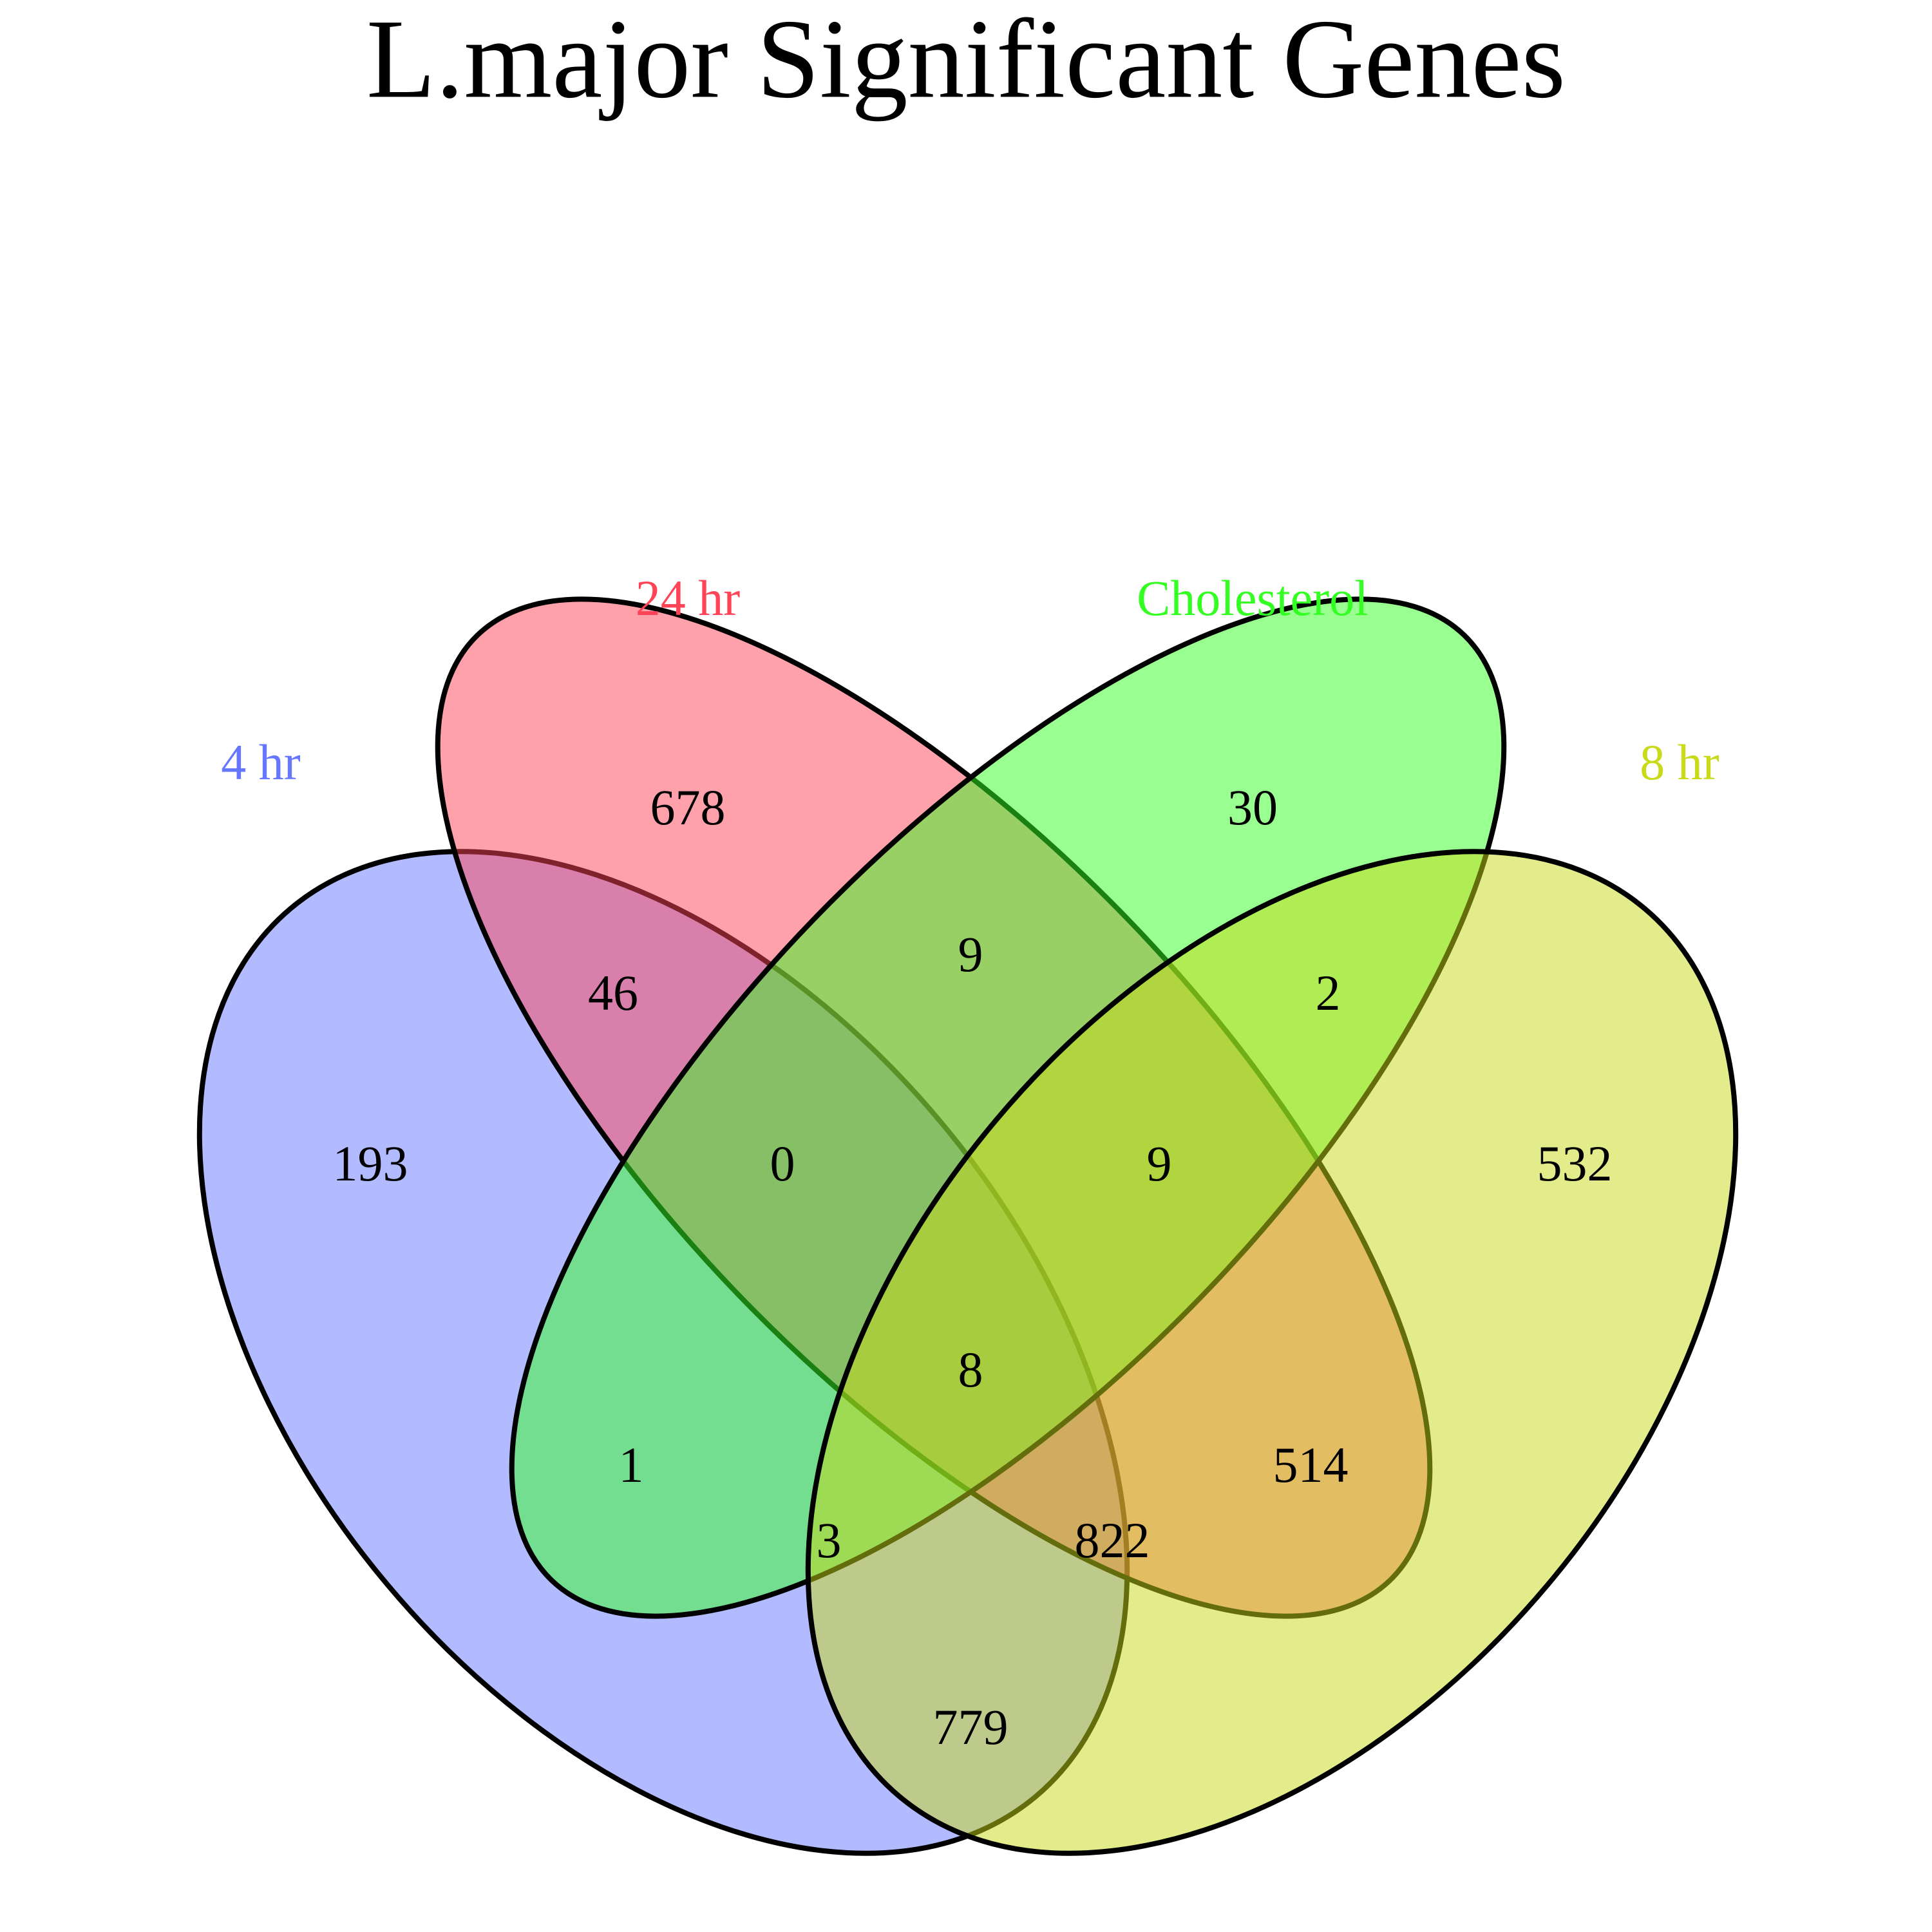  Describe the element at coordinates (688, 807) in the screenshot. I see `count-only-24hr: 678` at that location.